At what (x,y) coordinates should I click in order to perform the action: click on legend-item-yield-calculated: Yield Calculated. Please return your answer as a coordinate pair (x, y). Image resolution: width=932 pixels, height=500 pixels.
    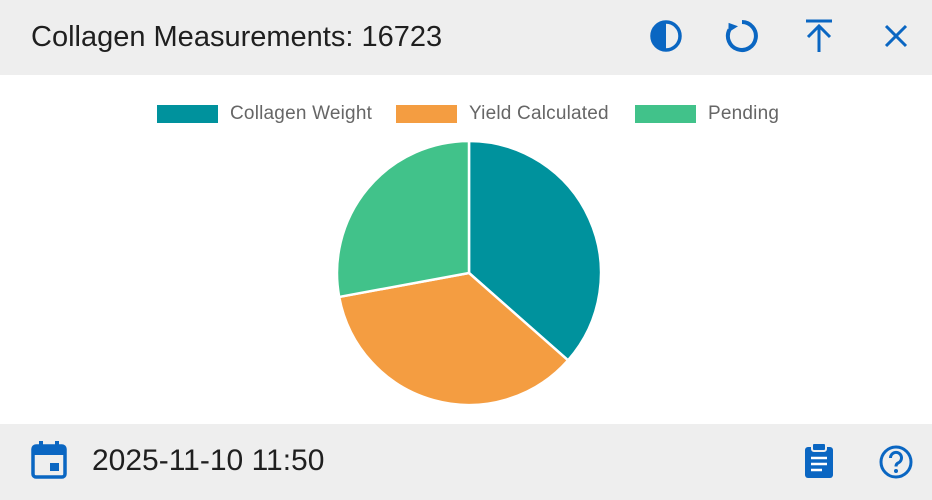
    Looking at the image, I should click on (502, 114).